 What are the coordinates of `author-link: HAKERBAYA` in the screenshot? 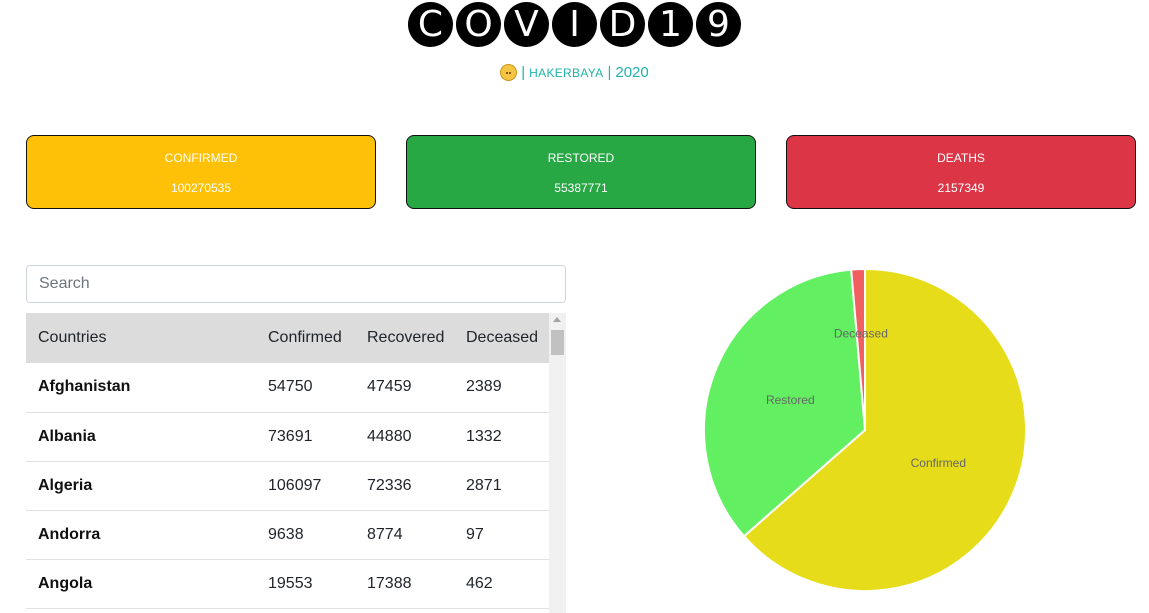 It's located at (566, 72).